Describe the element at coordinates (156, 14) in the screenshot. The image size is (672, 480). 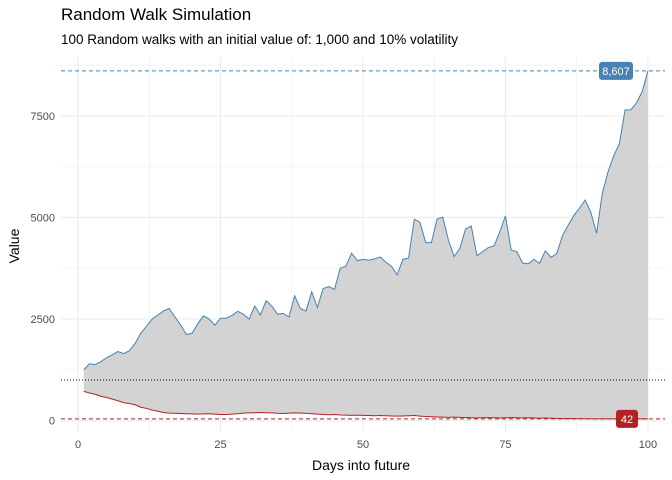
I see `chart-title: Random Walk Simulation` at that location.